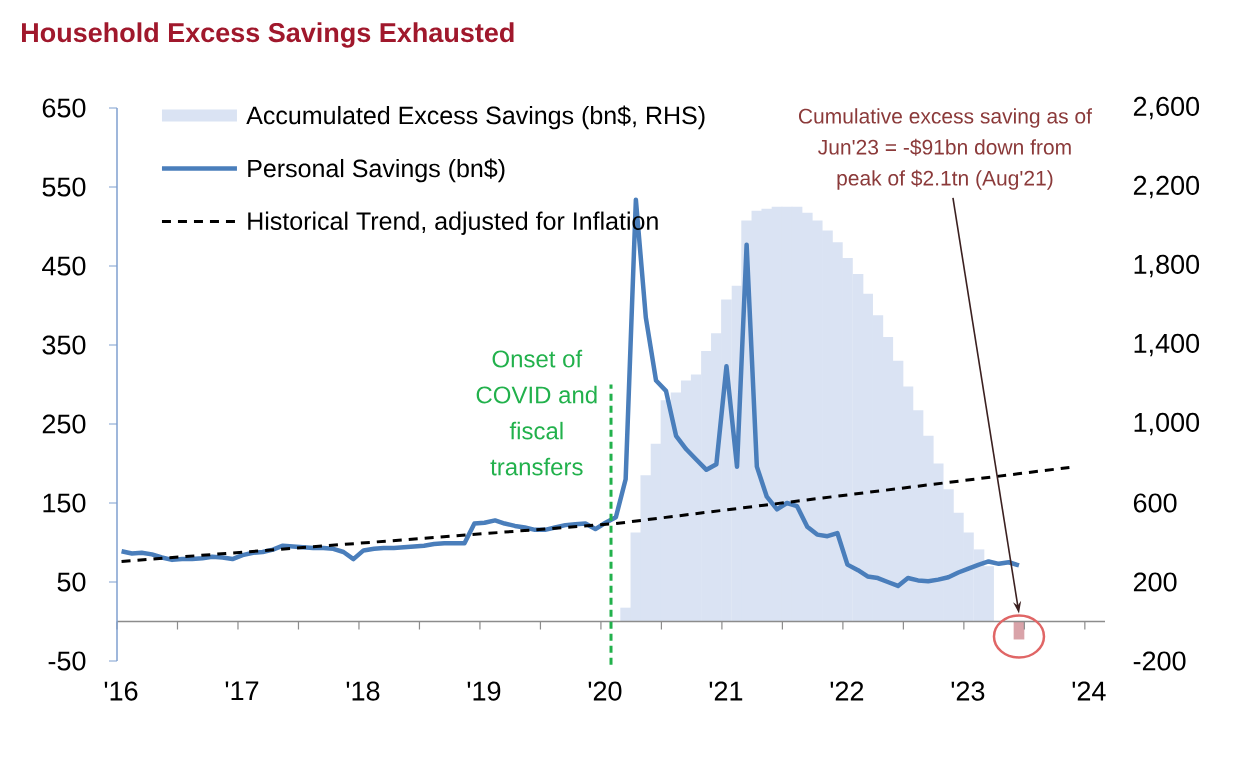  I want to click on y2-tick-label: -200, so click(1159, 661).